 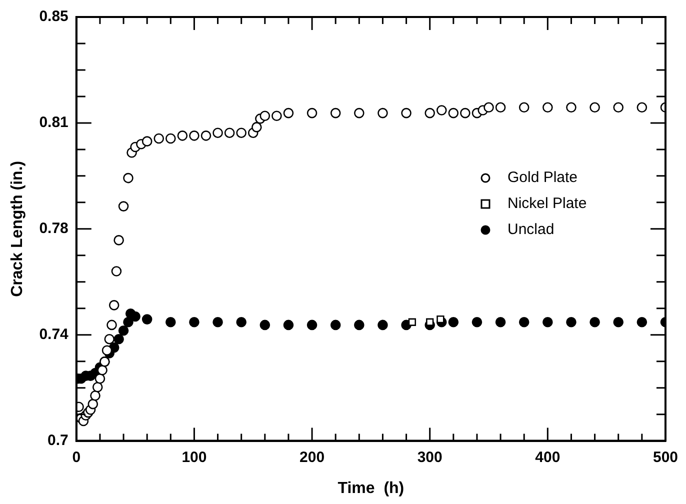 I want to click on y-tick-label: 0.74, so click(x=54, y=334).